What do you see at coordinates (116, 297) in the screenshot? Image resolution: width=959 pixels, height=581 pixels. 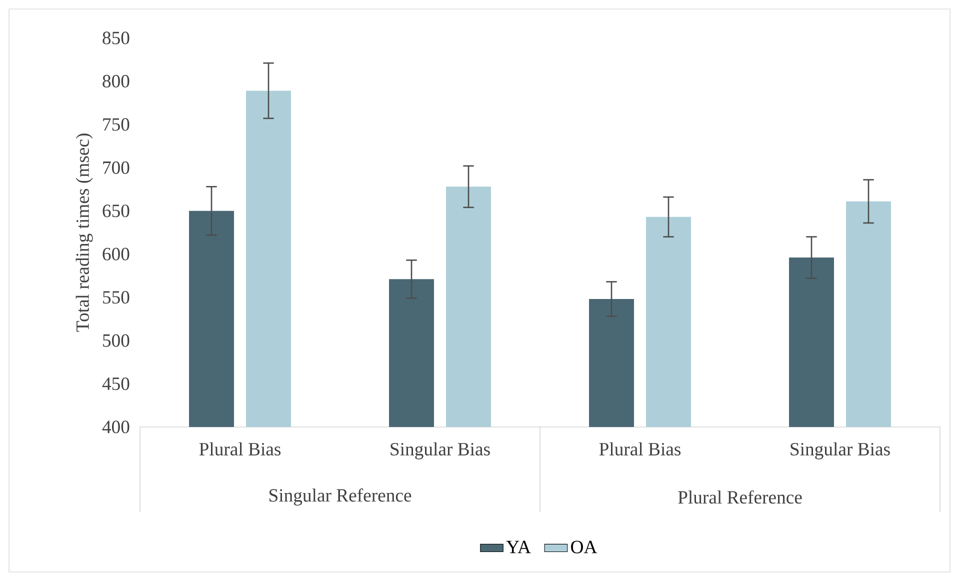 I see `y-tick-label: 550` at bounding box center [116, 297].